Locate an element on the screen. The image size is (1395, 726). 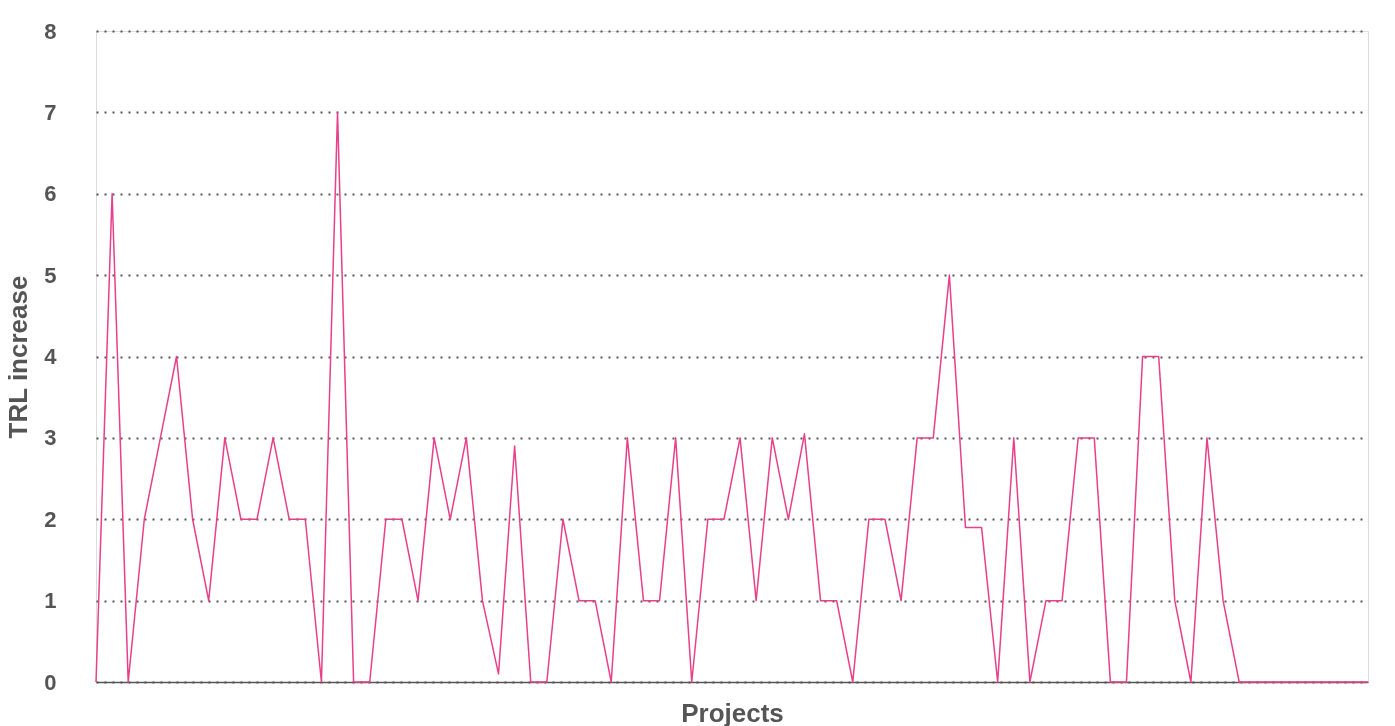
x-axis-title: Projects is located at coordinates (732, 711).